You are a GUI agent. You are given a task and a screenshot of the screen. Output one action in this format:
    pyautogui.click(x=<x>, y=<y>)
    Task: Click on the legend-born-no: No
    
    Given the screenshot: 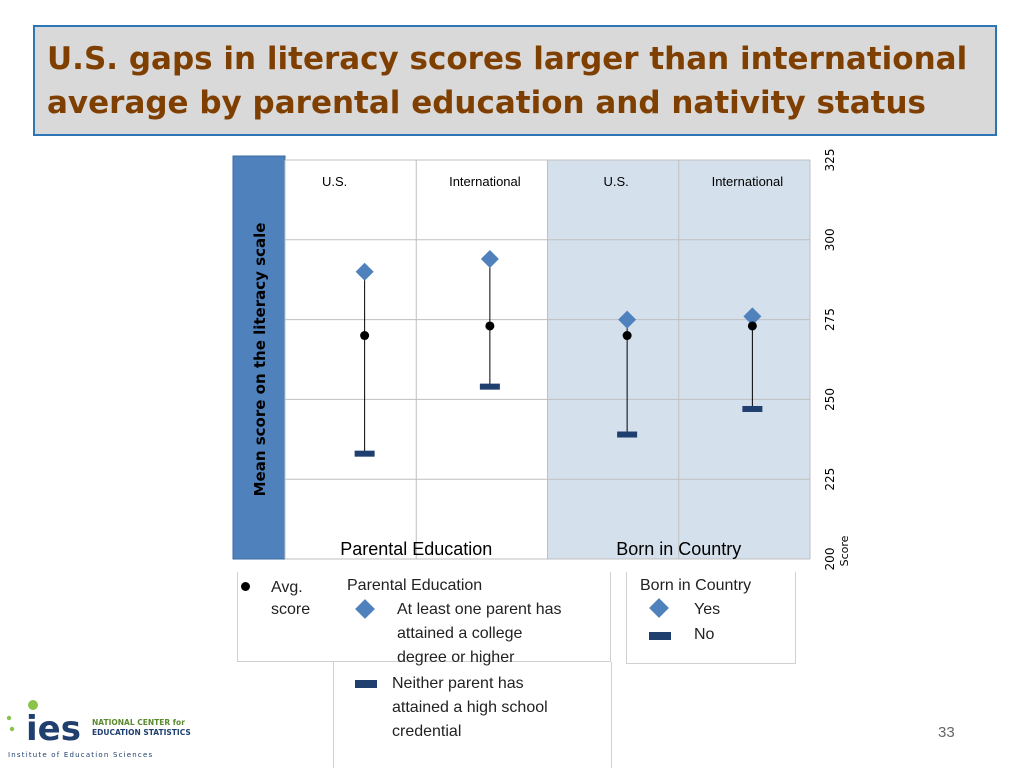 What is the action you would take?
    pyautogui.click(x=704, y=634)
    